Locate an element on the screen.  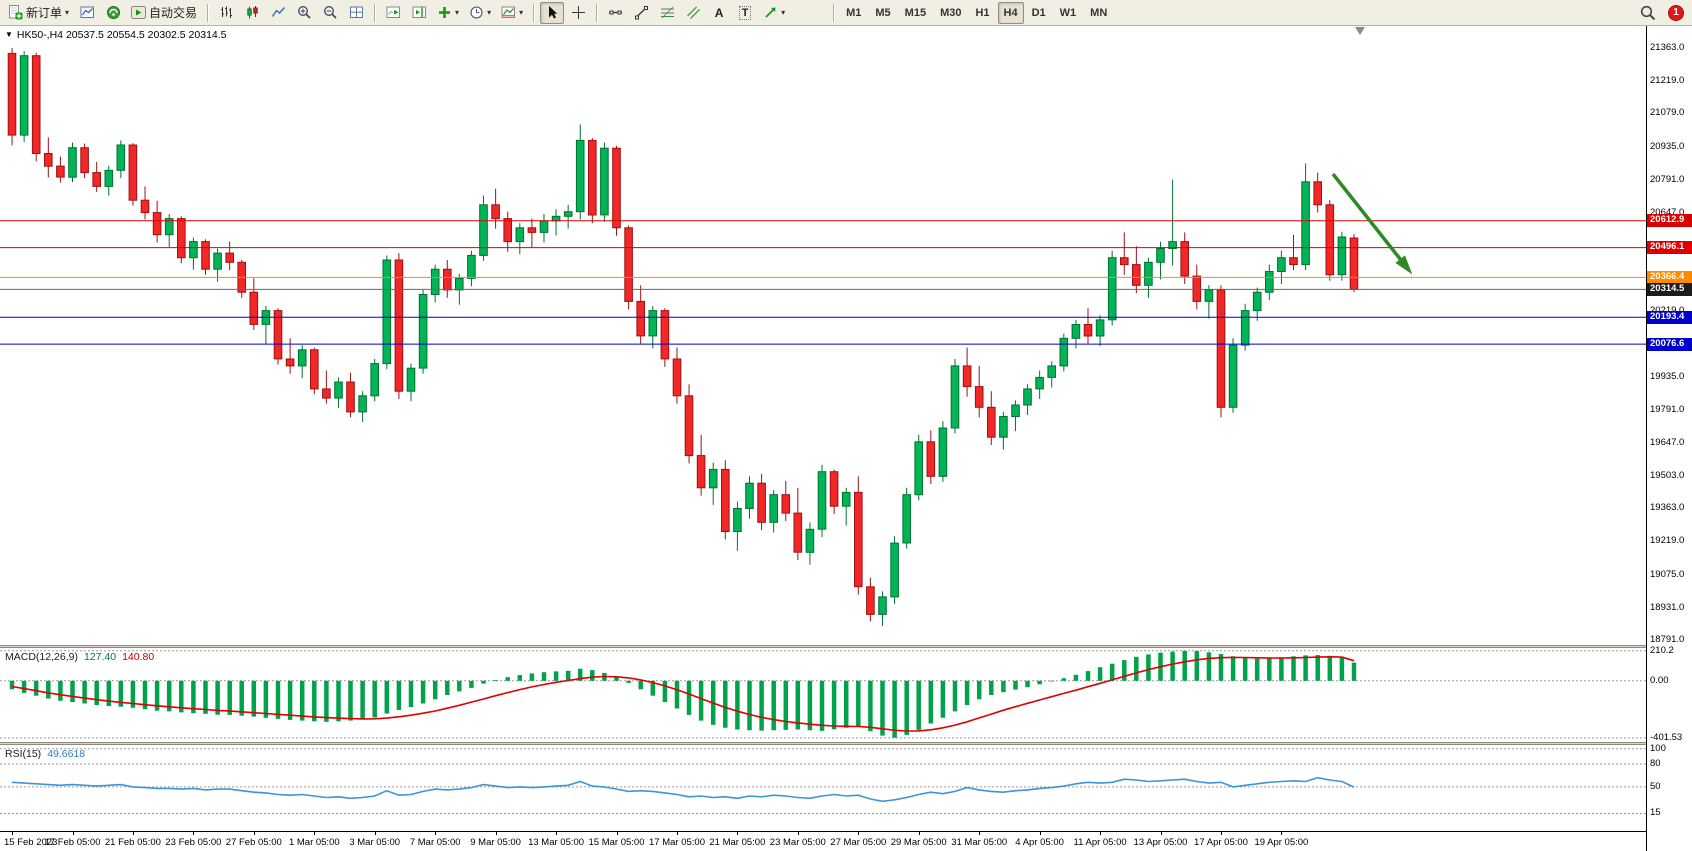
trend-arrow-annotation is located at coordinates (1372, 223).